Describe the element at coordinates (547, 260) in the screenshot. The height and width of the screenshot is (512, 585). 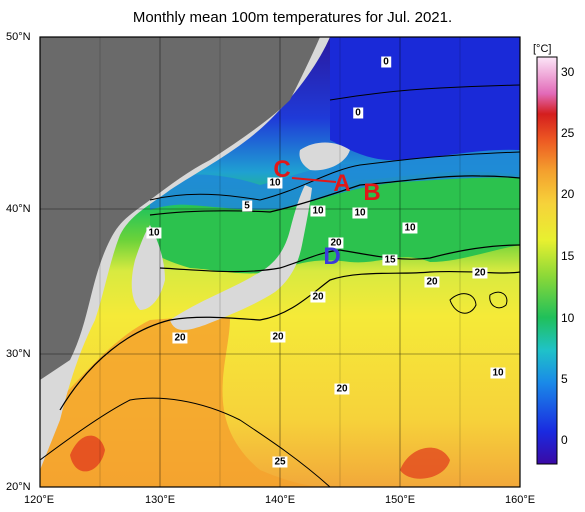
I see `colorbar` at that location.